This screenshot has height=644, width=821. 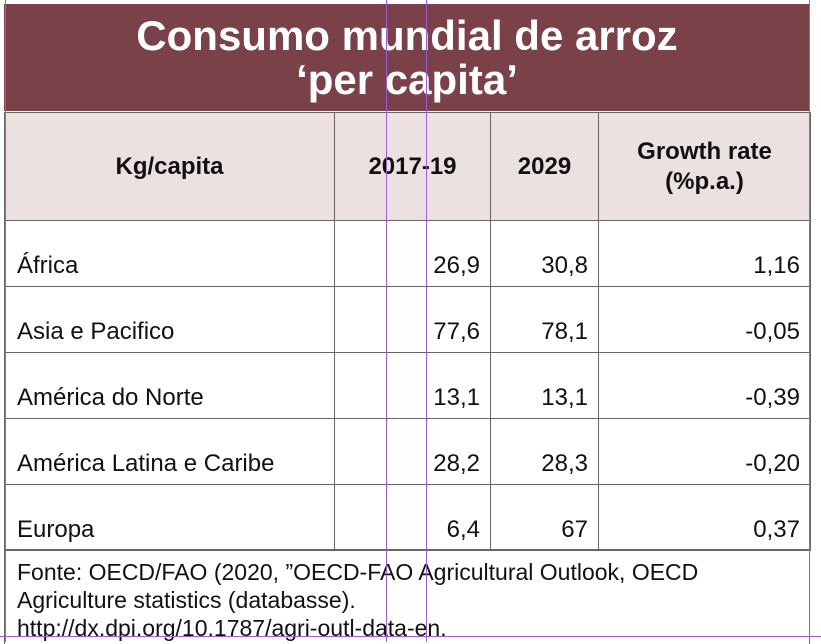 I want to click on value-2017-19-cell: 26,9, so click(x=412, y=253).